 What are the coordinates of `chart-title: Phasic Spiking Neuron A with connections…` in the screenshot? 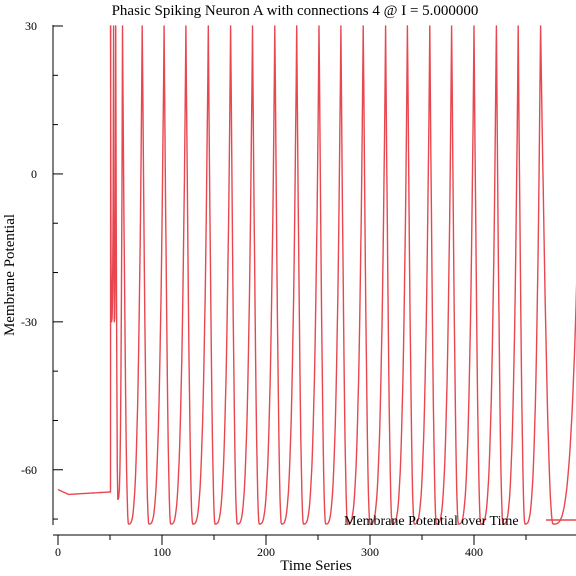 It's located at (295, 11).